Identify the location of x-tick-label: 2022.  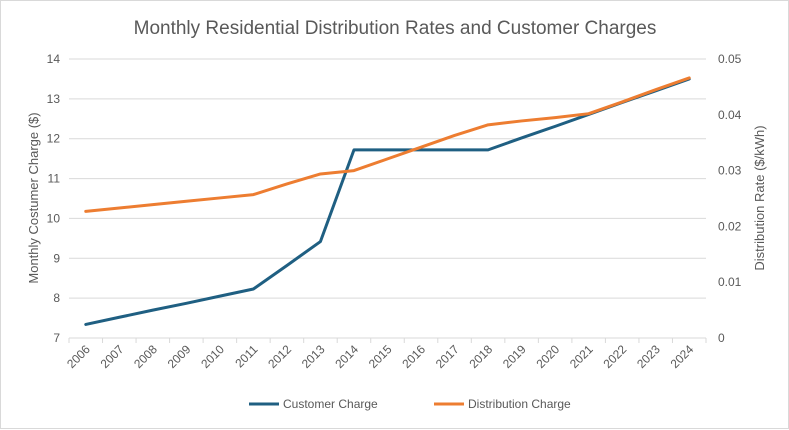
(615, 356).